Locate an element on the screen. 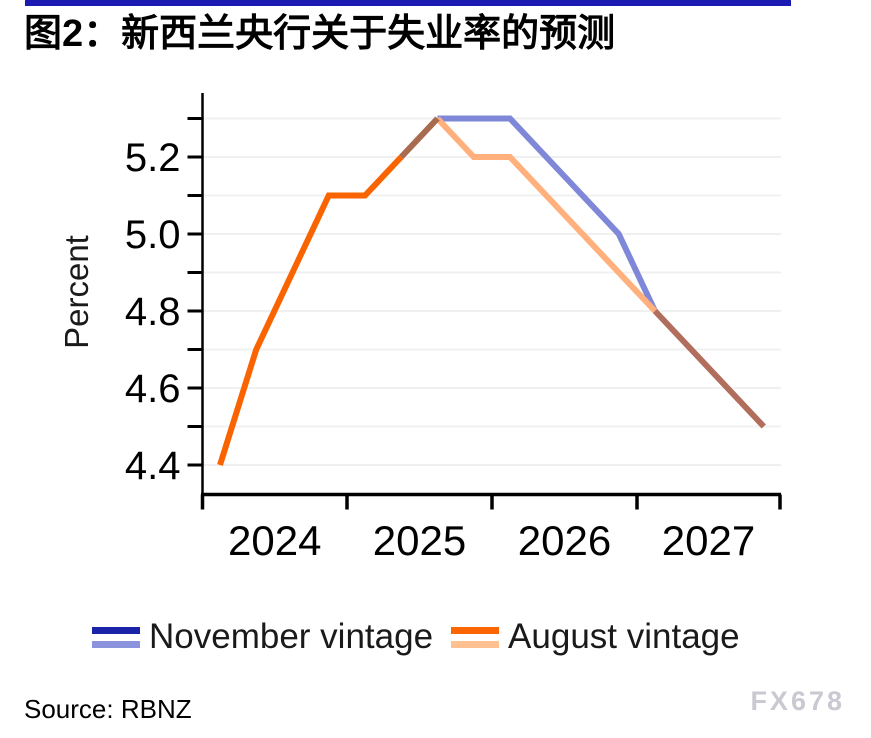 This screenshot has width=871, height=738. legend-item-august: August vintage is located at coordinates (595, 637).